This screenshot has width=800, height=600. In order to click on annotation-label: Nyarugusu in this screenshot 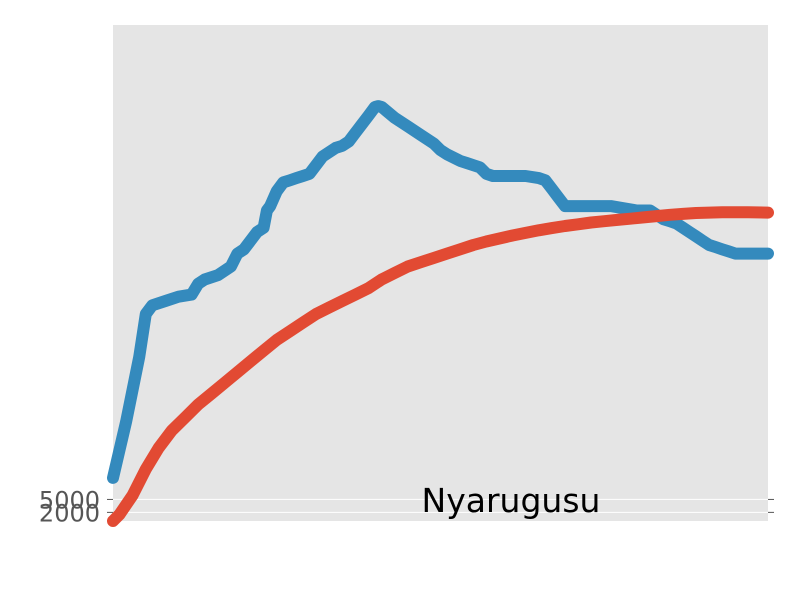, I will do `click(511, 500)`.